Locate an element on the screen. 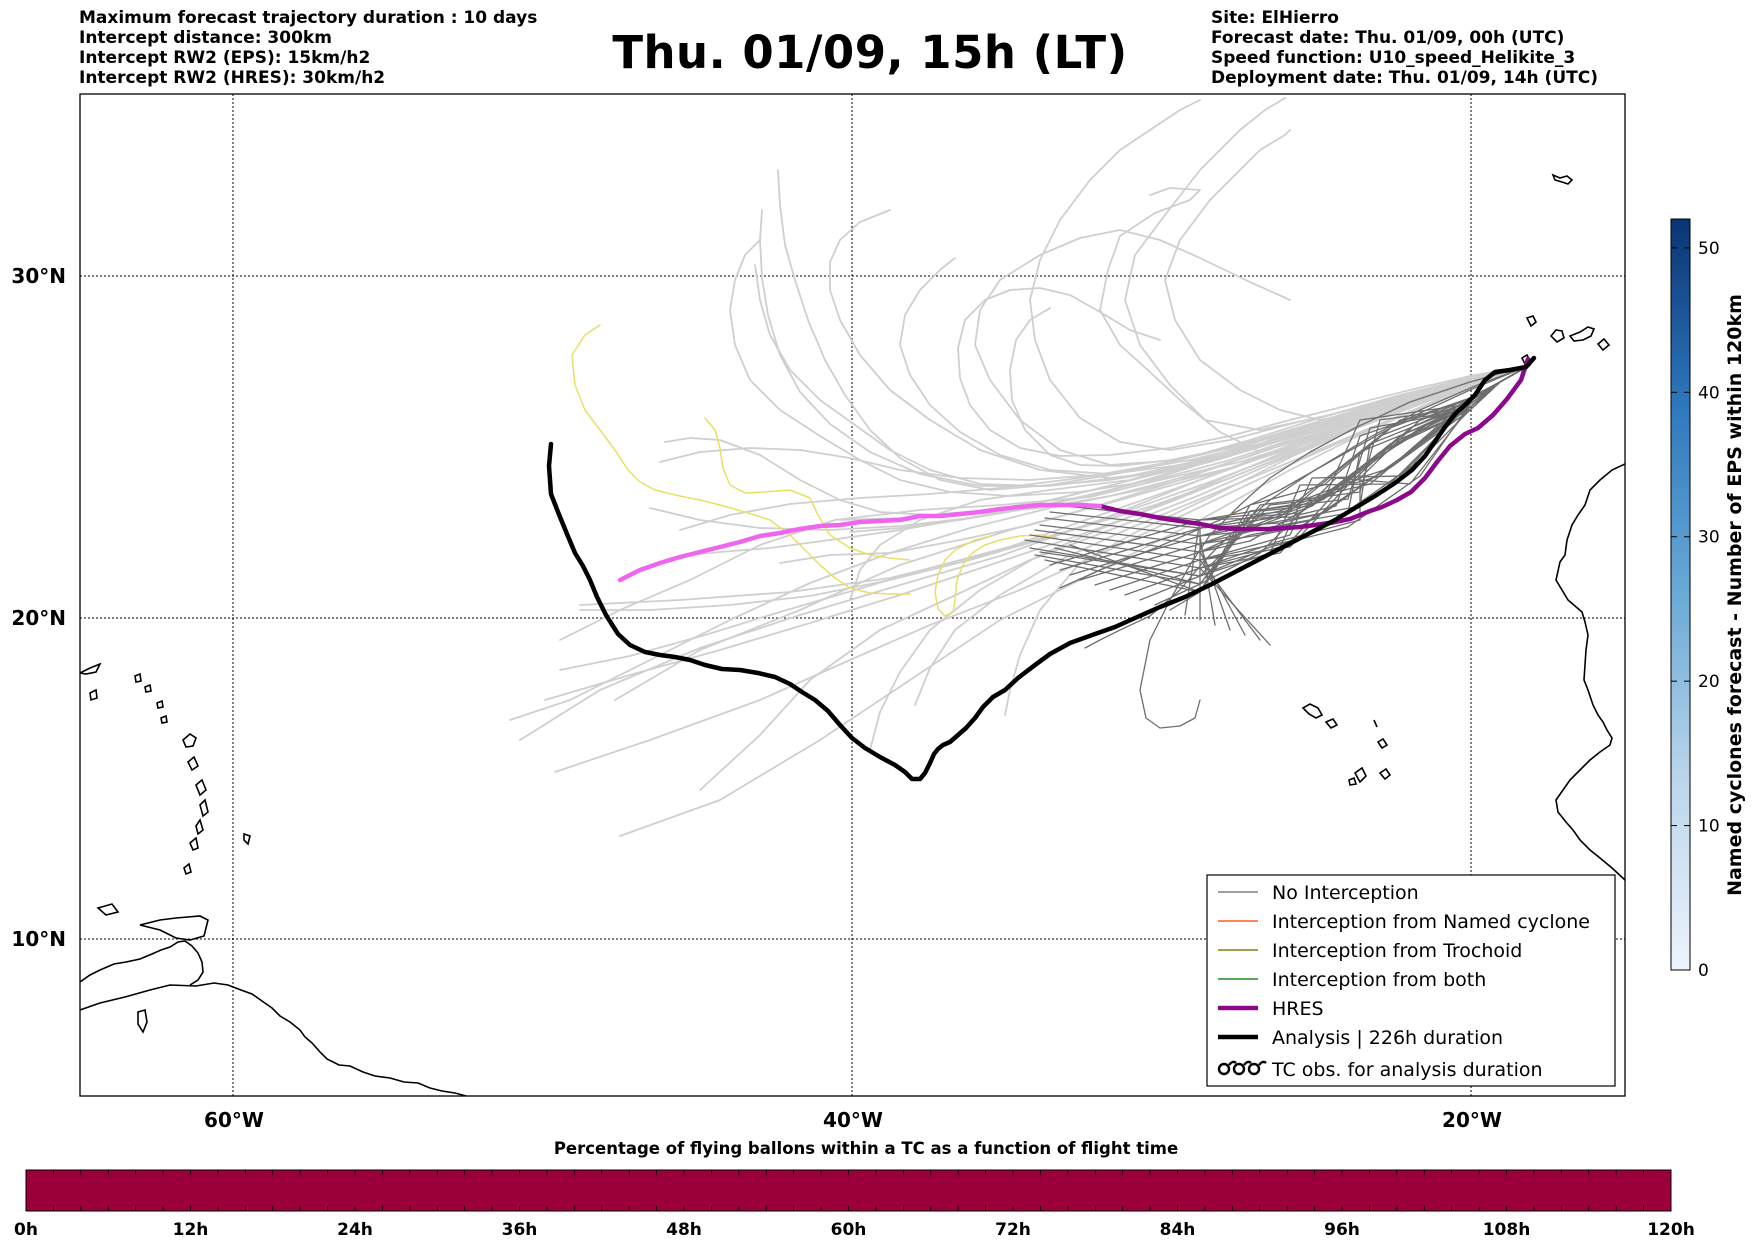 The image size is (1752, 1241). colorbar-ticks: 0 10 20 30 40 50 is located at coordinates (1695, 610).